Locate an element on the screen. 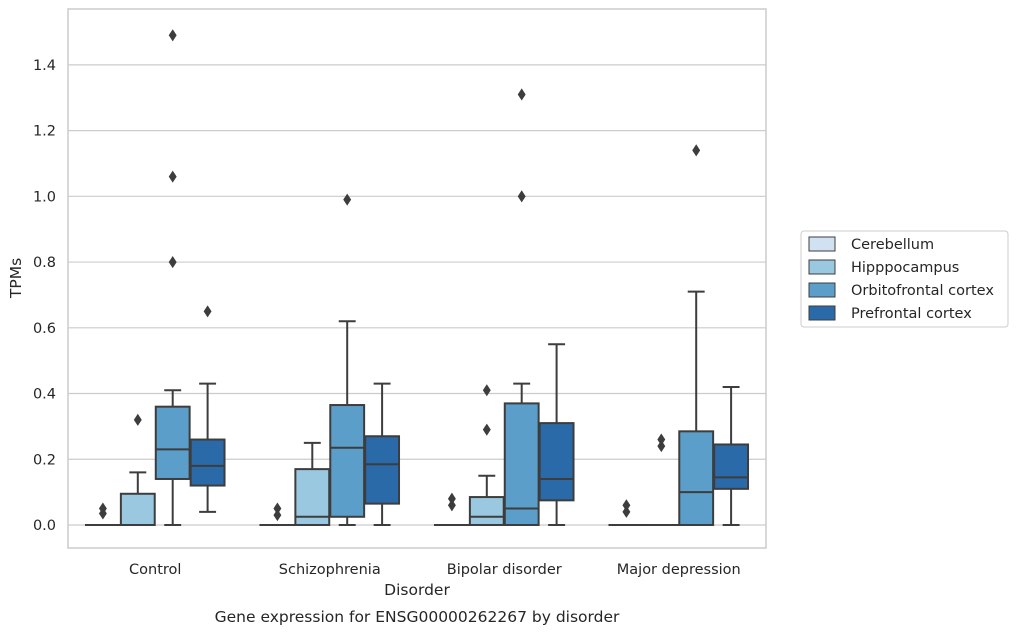 The height and width of the screenshot is (634, 1018). y-tick-label: 0.0 is located at coordinates (44, 526).